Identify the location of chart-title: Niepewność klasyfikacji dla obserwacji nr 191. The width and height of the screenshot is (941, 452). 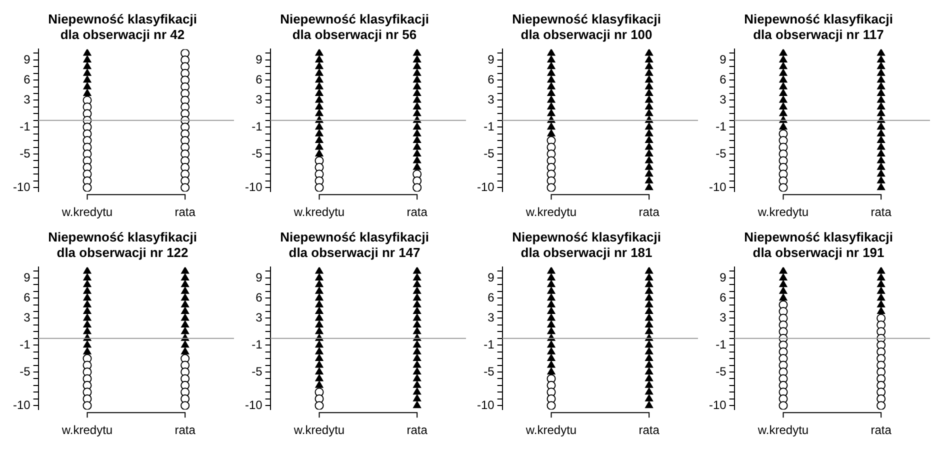
(818, 244).